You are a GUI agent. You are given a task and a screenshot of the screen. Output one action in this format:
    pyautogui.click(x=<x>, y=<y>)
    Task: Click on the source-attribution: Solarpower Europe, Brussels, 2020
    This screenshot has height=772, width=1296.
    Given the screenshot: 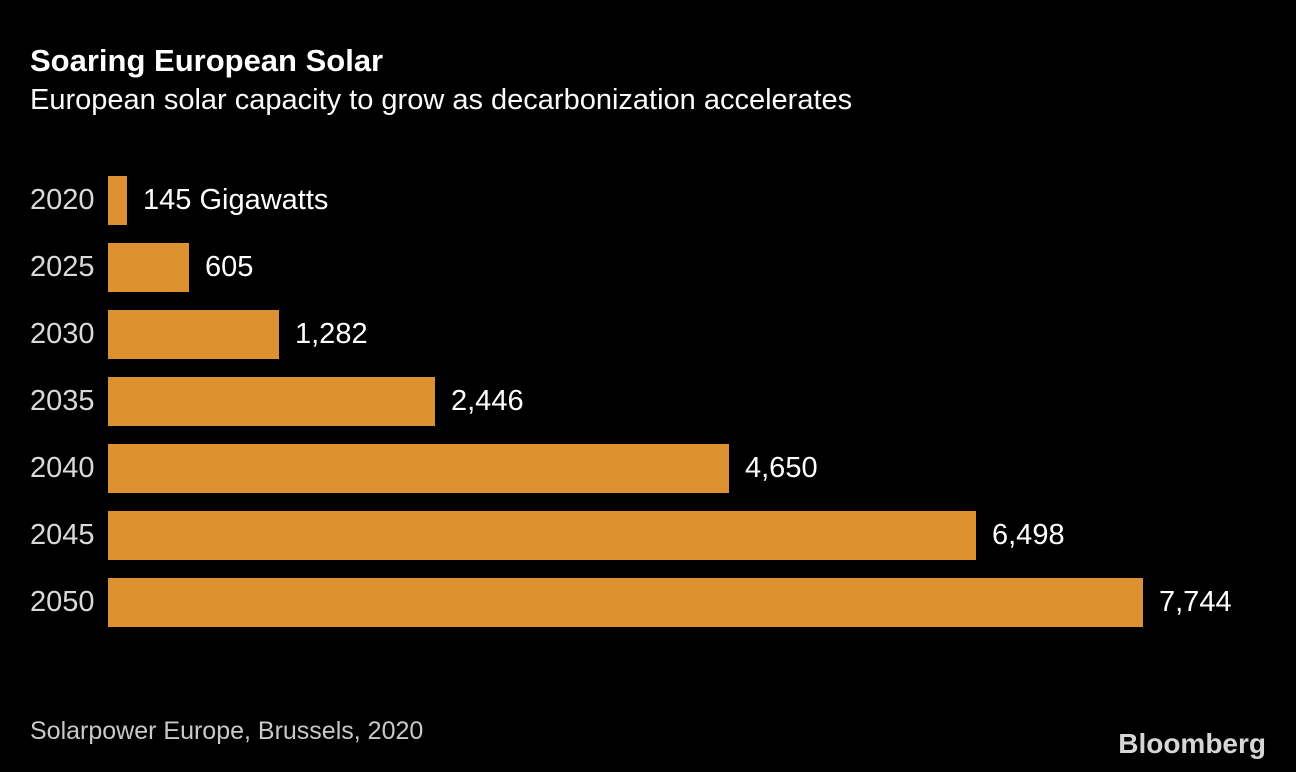 What is the action you would take?
    pyautogui.click(x=227, y=731)
    